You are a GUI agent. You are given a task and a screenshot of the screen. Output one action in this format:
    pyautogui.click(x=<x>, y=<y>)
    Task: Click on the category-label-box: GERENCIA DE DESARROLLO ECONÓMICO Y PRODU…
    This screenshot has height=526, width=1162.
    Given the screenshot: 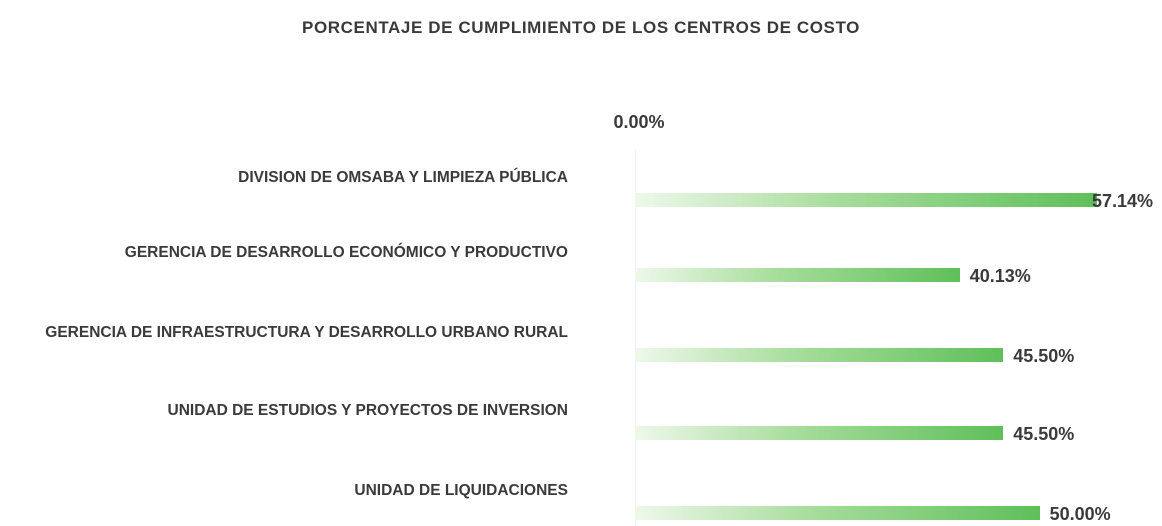 What is the action you would take?
    pyautogui.click(x=346, y=253)
    